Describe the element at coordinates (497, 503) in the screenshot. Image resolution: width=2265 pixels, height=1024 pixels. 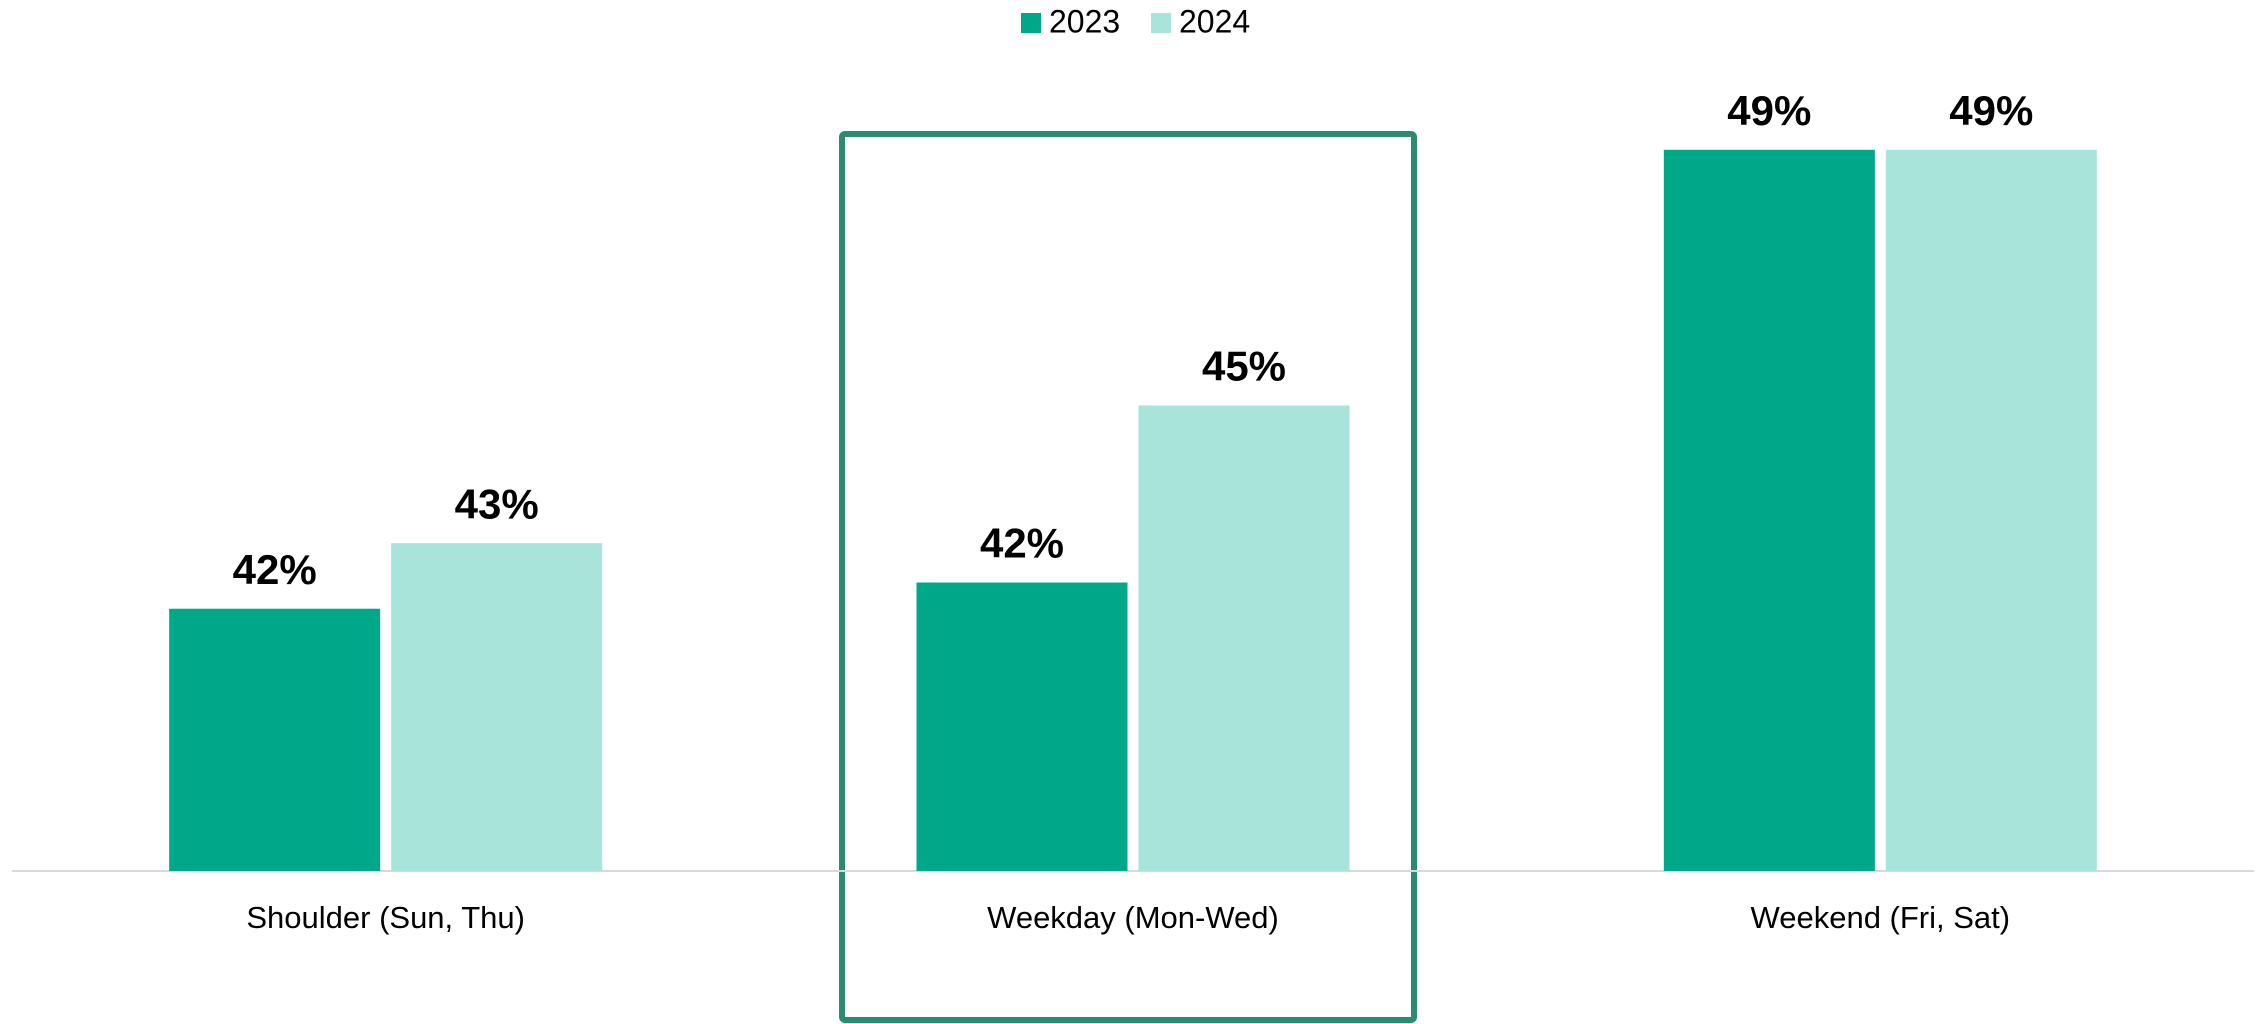
I see `data-label: 43%` at that location.